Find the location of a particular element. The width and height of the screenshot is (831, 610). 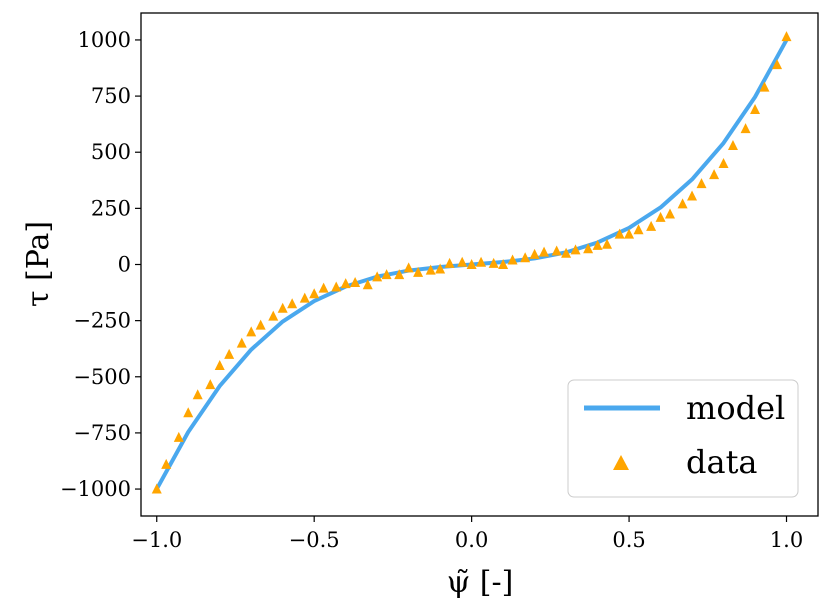

y-tick-label: −500 is located at coordinates (102, 377).